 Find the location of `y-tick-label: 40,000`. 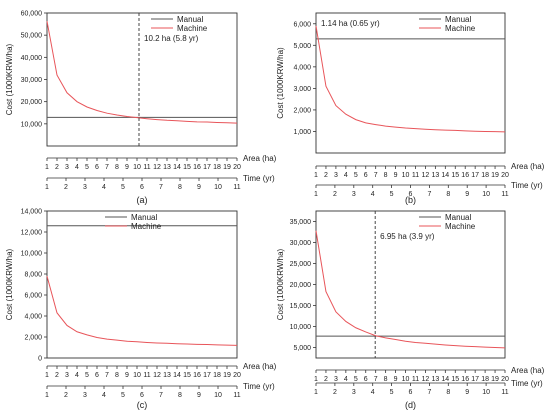

y-tick-label: 40,000 is located at coordinates (32, 58).